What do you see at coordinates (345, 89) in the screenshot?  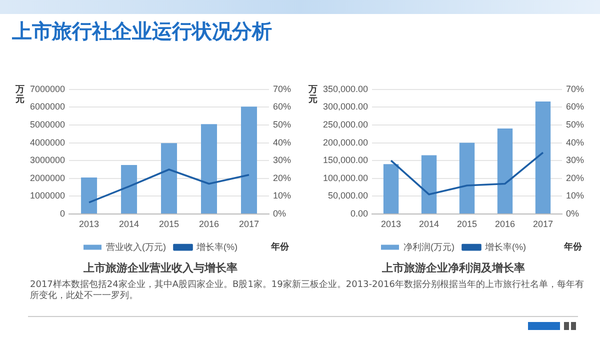 I see `y-tick-label: 350,000.00` at bounding box center [345, 89].